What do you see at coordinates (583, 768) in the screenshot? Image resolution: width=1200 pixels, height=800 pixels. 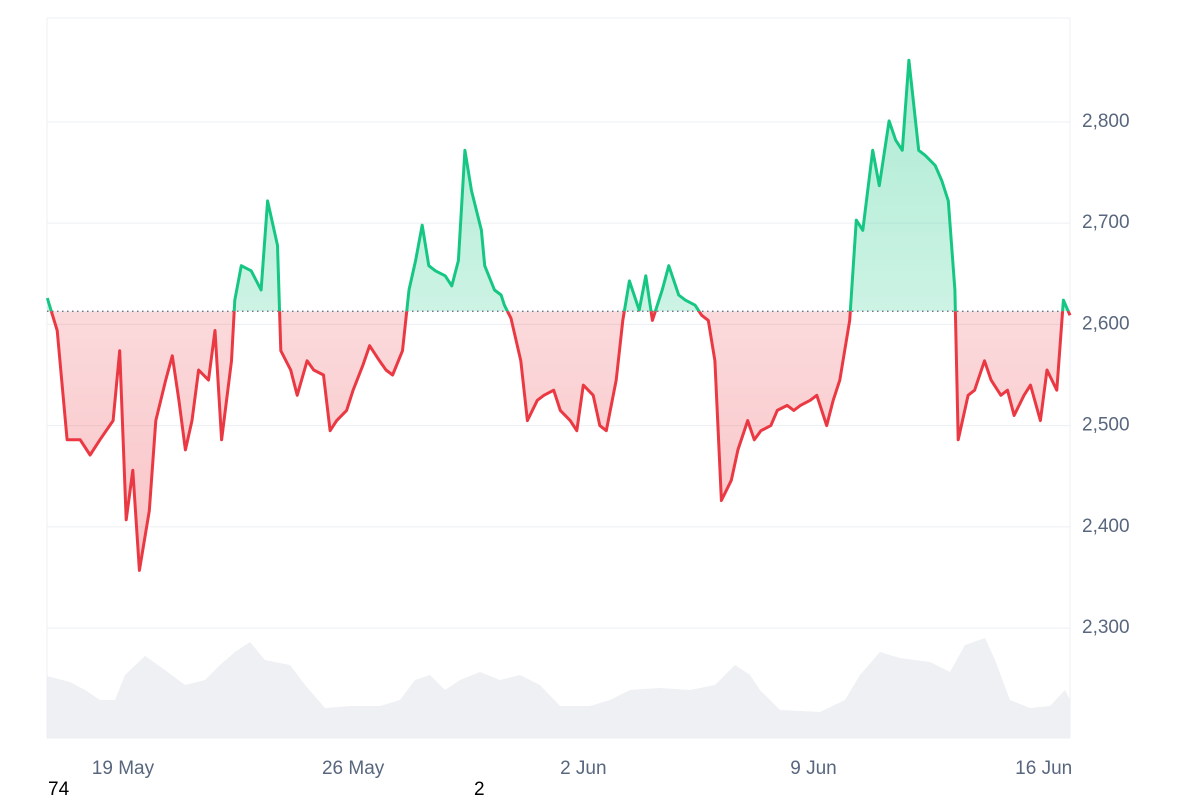 I see `x-tick-label: 2 Jun` at bounding box center [583, 768].